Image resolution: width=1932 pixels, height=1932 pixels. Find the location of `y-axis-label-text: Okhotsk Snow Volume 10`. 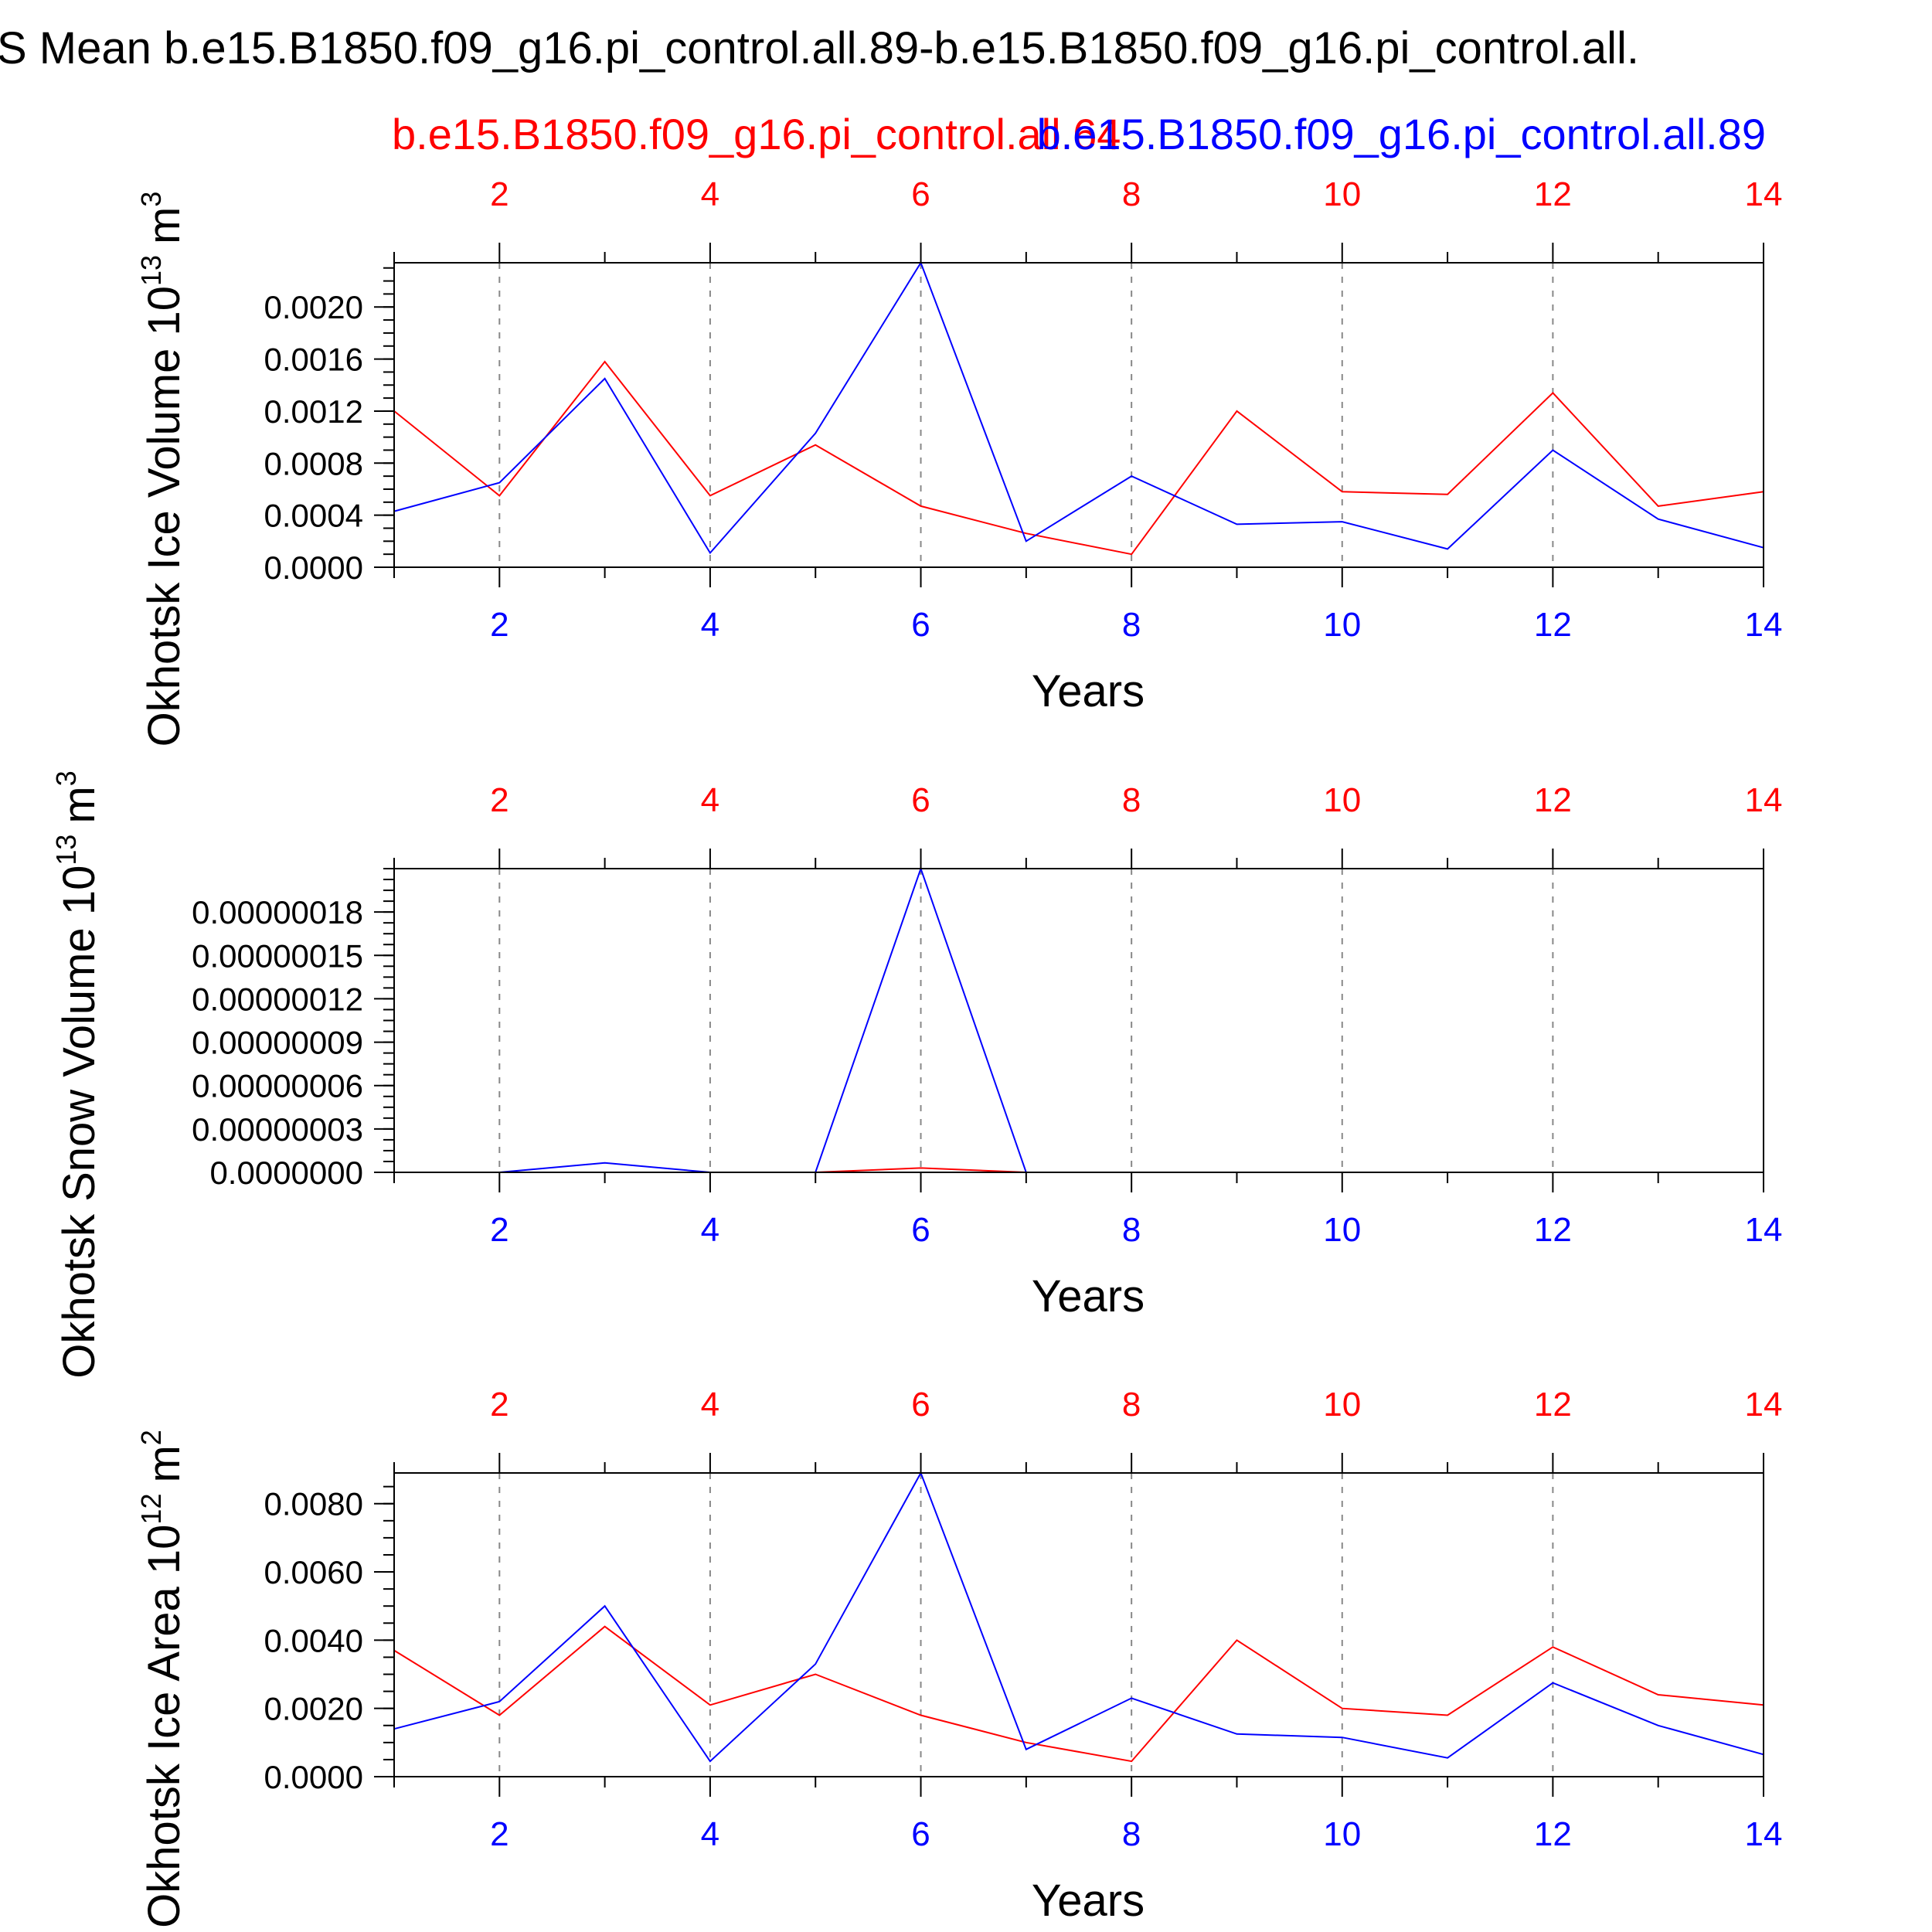

y-axis-label-text: Okhotsk Snow Volume 10 is located at coordinates (79, 1122).